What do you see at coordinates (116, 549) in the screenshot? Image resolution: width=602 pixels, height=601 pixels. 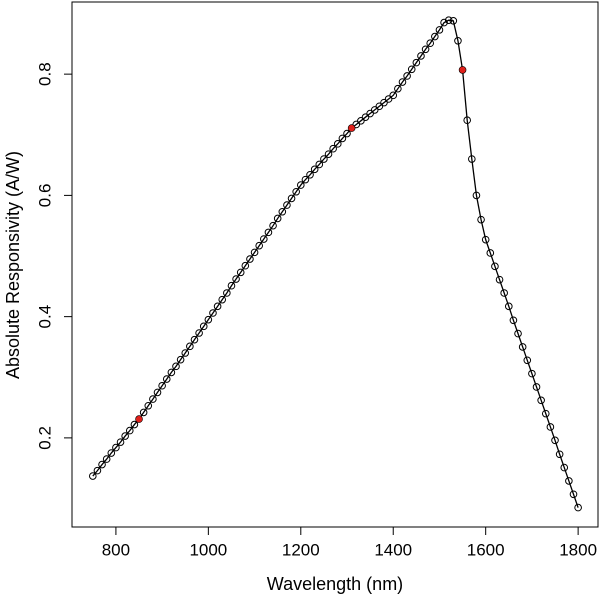 I see `x-tick-label: 800` at bounding box center [116, 549].